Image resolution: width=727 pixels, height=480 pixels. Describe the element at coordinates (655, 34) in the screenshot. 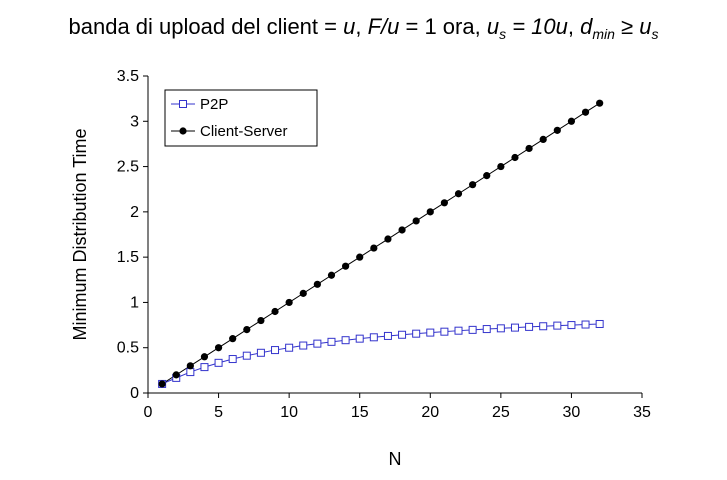

I see `title-us2-sub: s` at that location.